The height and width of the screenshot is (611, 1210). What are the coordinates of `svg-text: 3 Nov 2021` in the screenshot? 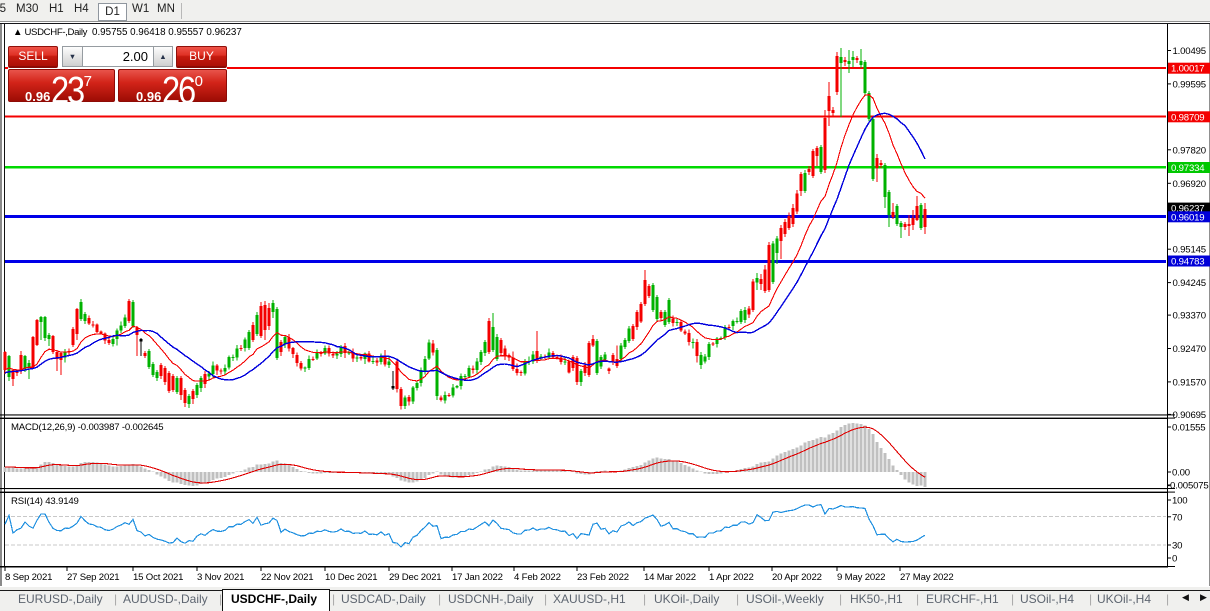 It's located at (220, 577).